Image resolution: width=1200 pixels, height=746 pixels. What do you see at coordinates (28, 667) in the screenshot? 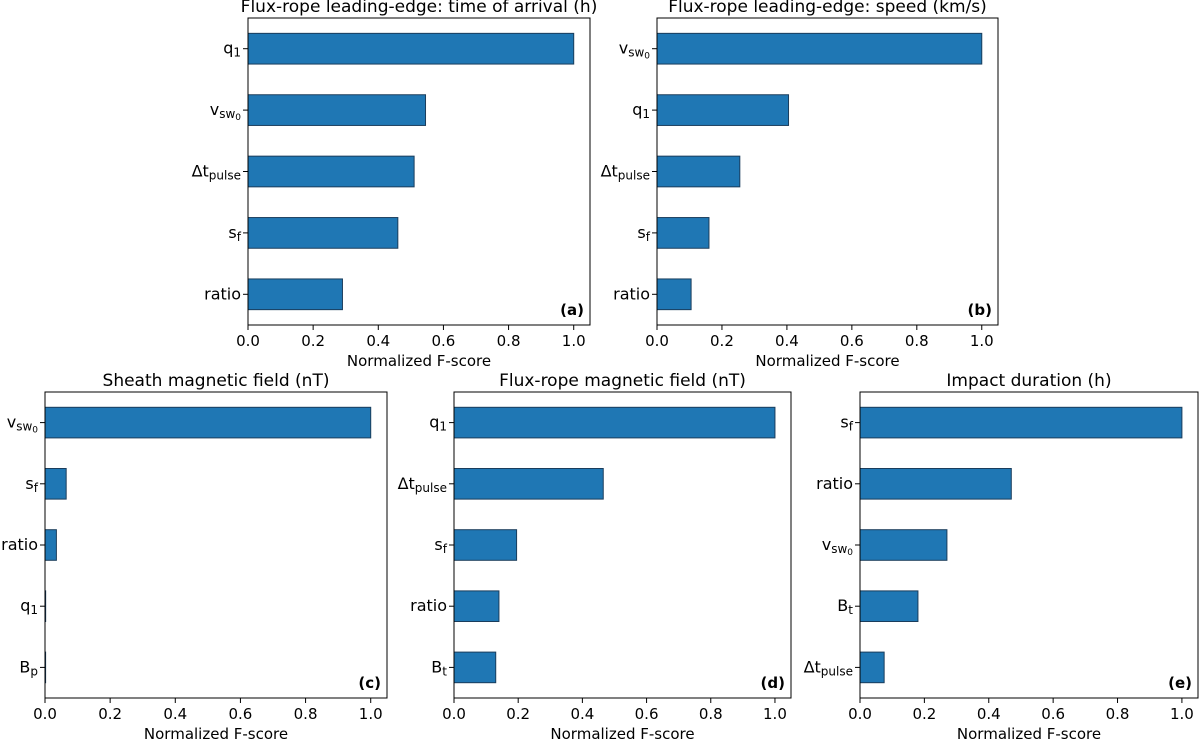
I see `category-label: Bp` at bounding box center [28, 667].